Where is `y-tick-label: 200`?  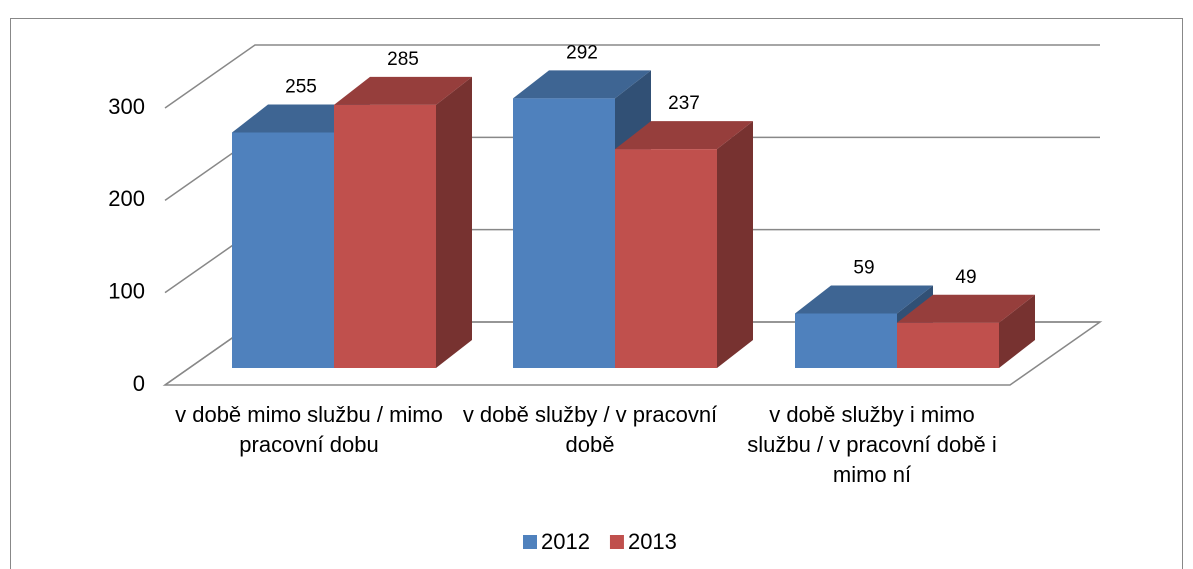 y-tick-label: 200 is located at coordinates (126, 198).